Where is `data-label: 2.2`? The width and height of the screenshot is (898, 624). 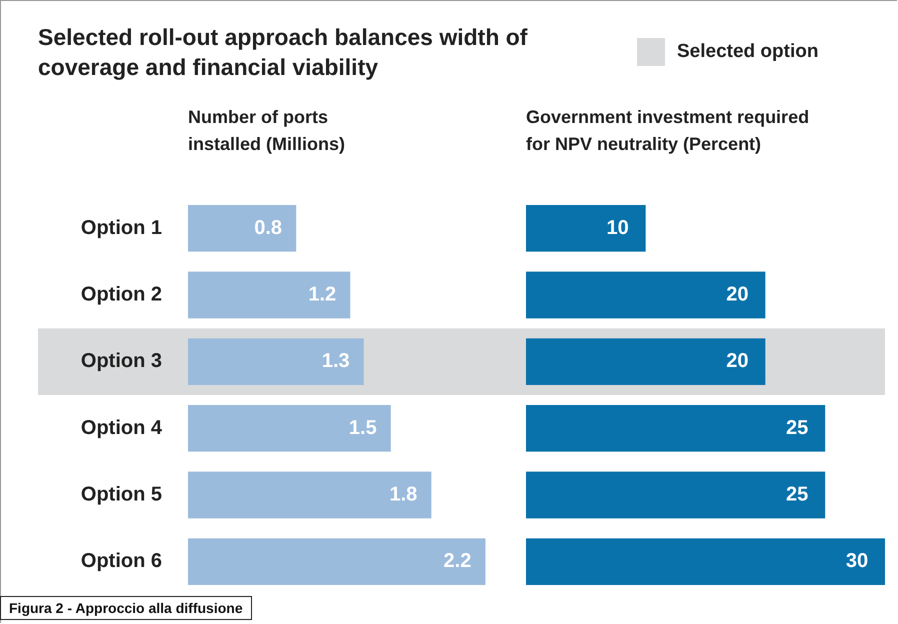
data-label: 2.2 is located at coordinates (458, 561).